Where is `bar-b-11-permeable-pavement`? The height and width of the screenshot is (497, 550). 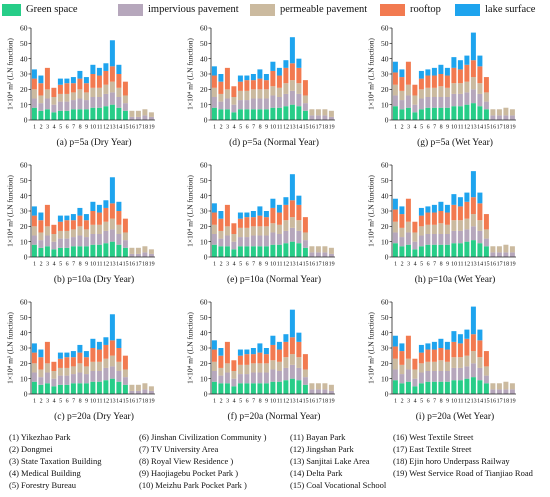
bar-b-11-permeable-pavement is located at coordinates (99, 229).